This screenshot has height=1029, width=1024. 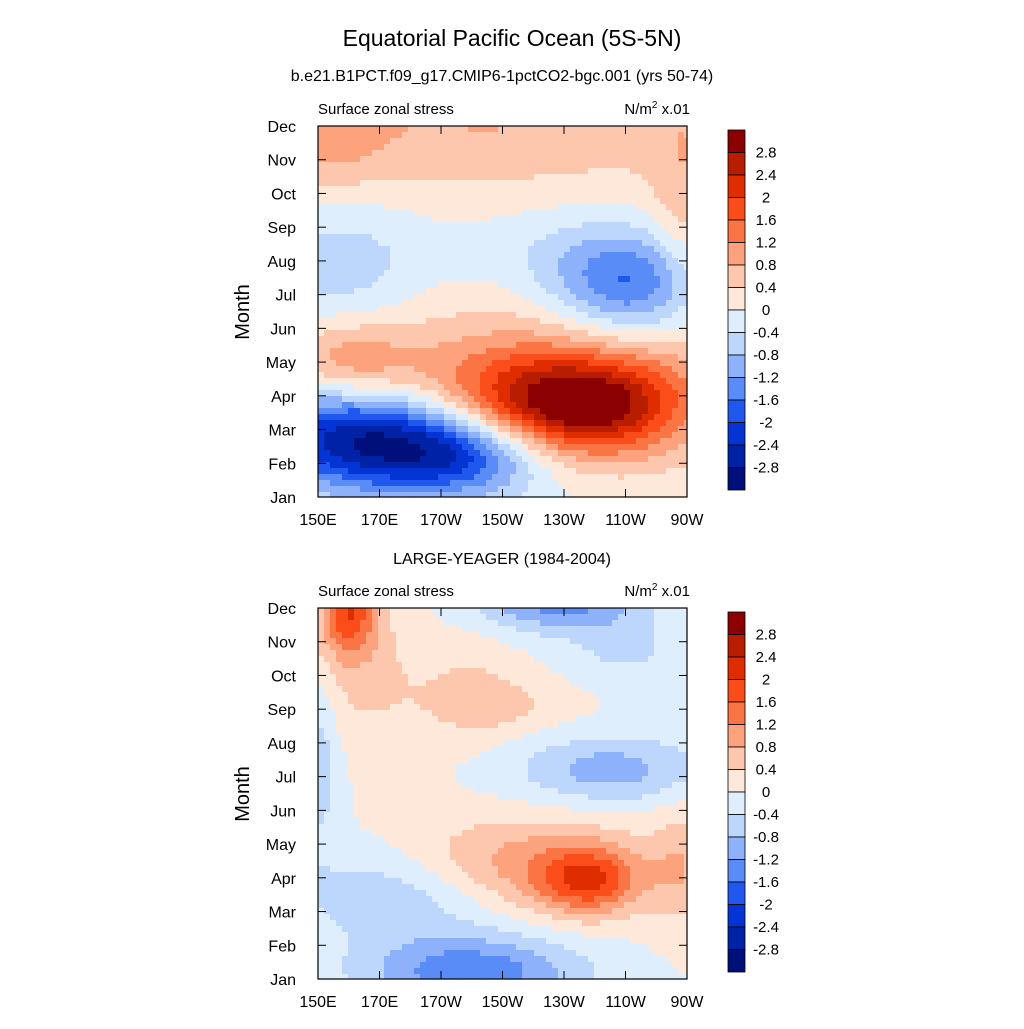 What do you see at coordinates (766, 153) in the screenshot?
I see `colorbar-label: 2.8` at bounding box center [766, 153].